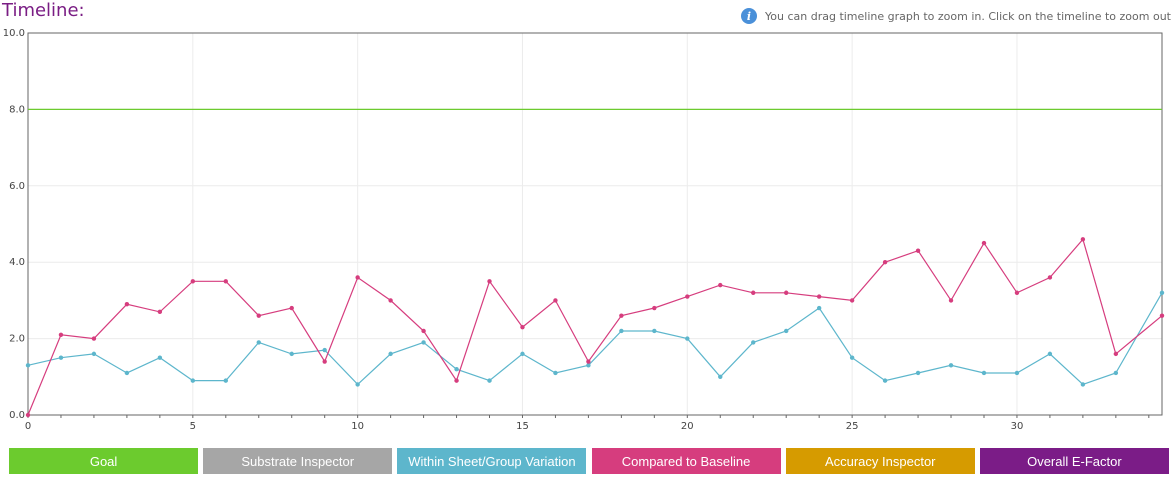 This screenshot has height=478, width=1171. I want to click on legend-toggle-goal: Goal, so click(104, 461).